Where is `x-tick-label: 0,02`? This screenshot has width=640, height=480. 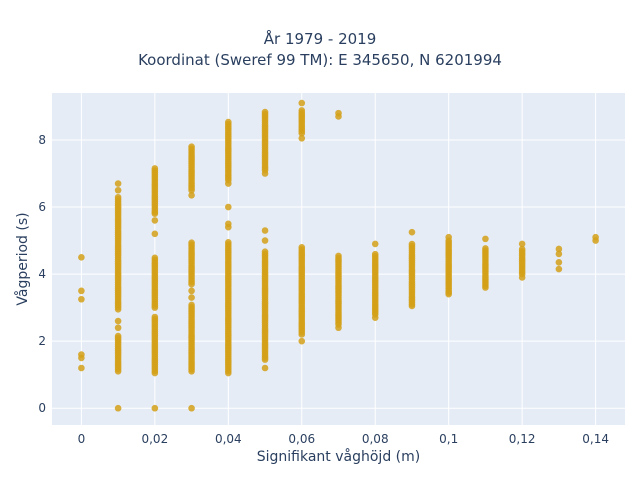
x-tick-label: 0,02 is located at coordinates (154, 439).